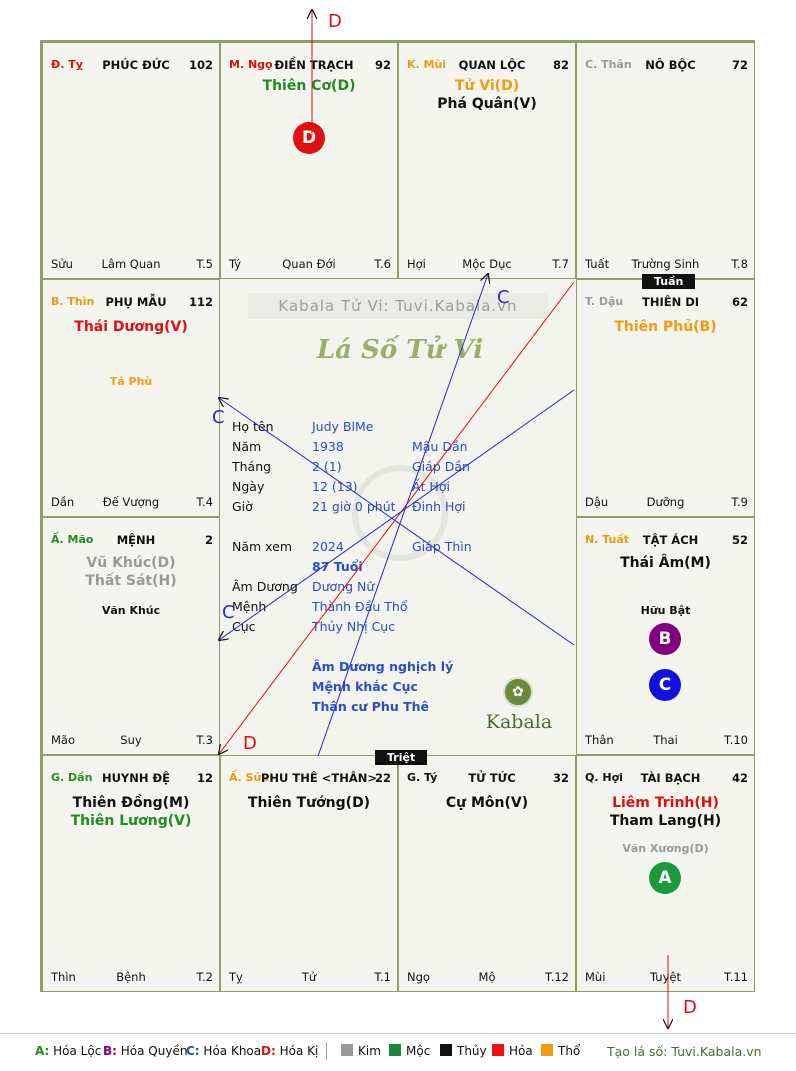 Image resolution: width=796 pixels, height=1071 pixels. I want to click on palace-name: PHỤ MẪU, so click(136, 302).